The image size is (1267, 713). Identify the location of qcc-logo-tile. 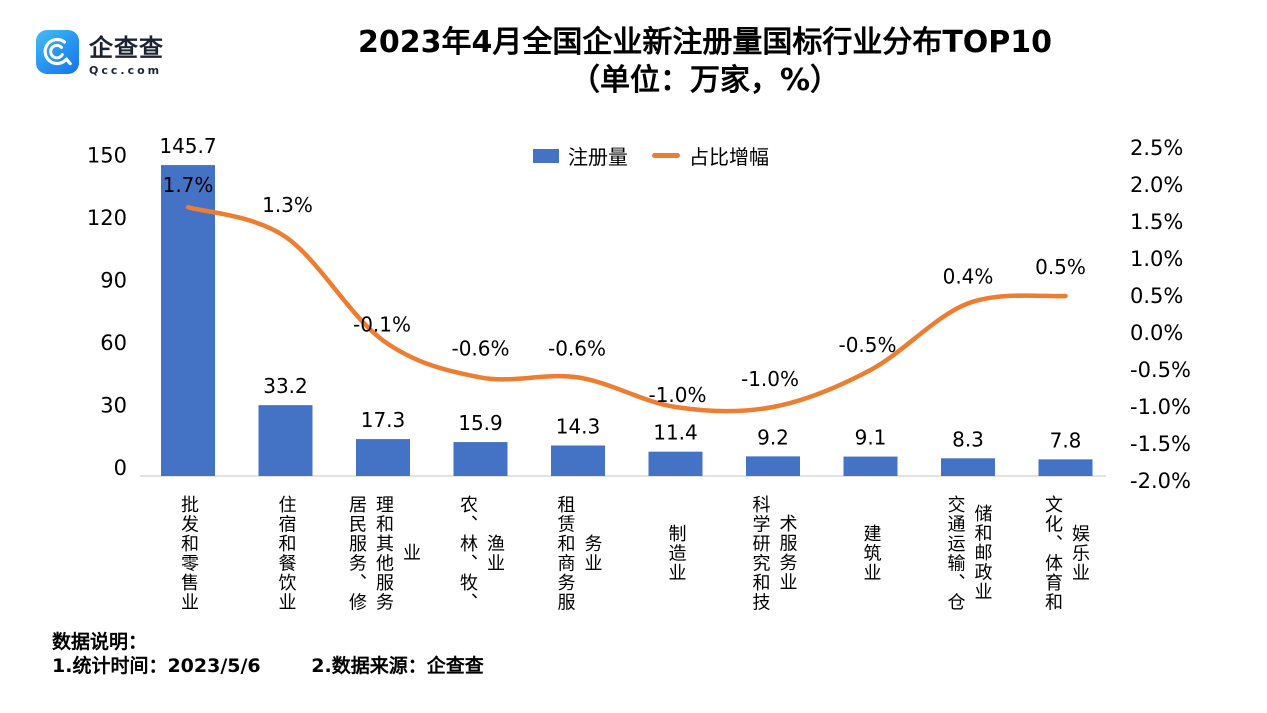
(57, 52).